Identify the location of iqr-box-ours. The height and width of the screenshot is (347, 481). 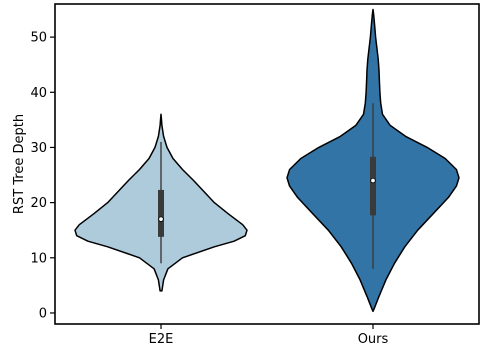
(373, 186).